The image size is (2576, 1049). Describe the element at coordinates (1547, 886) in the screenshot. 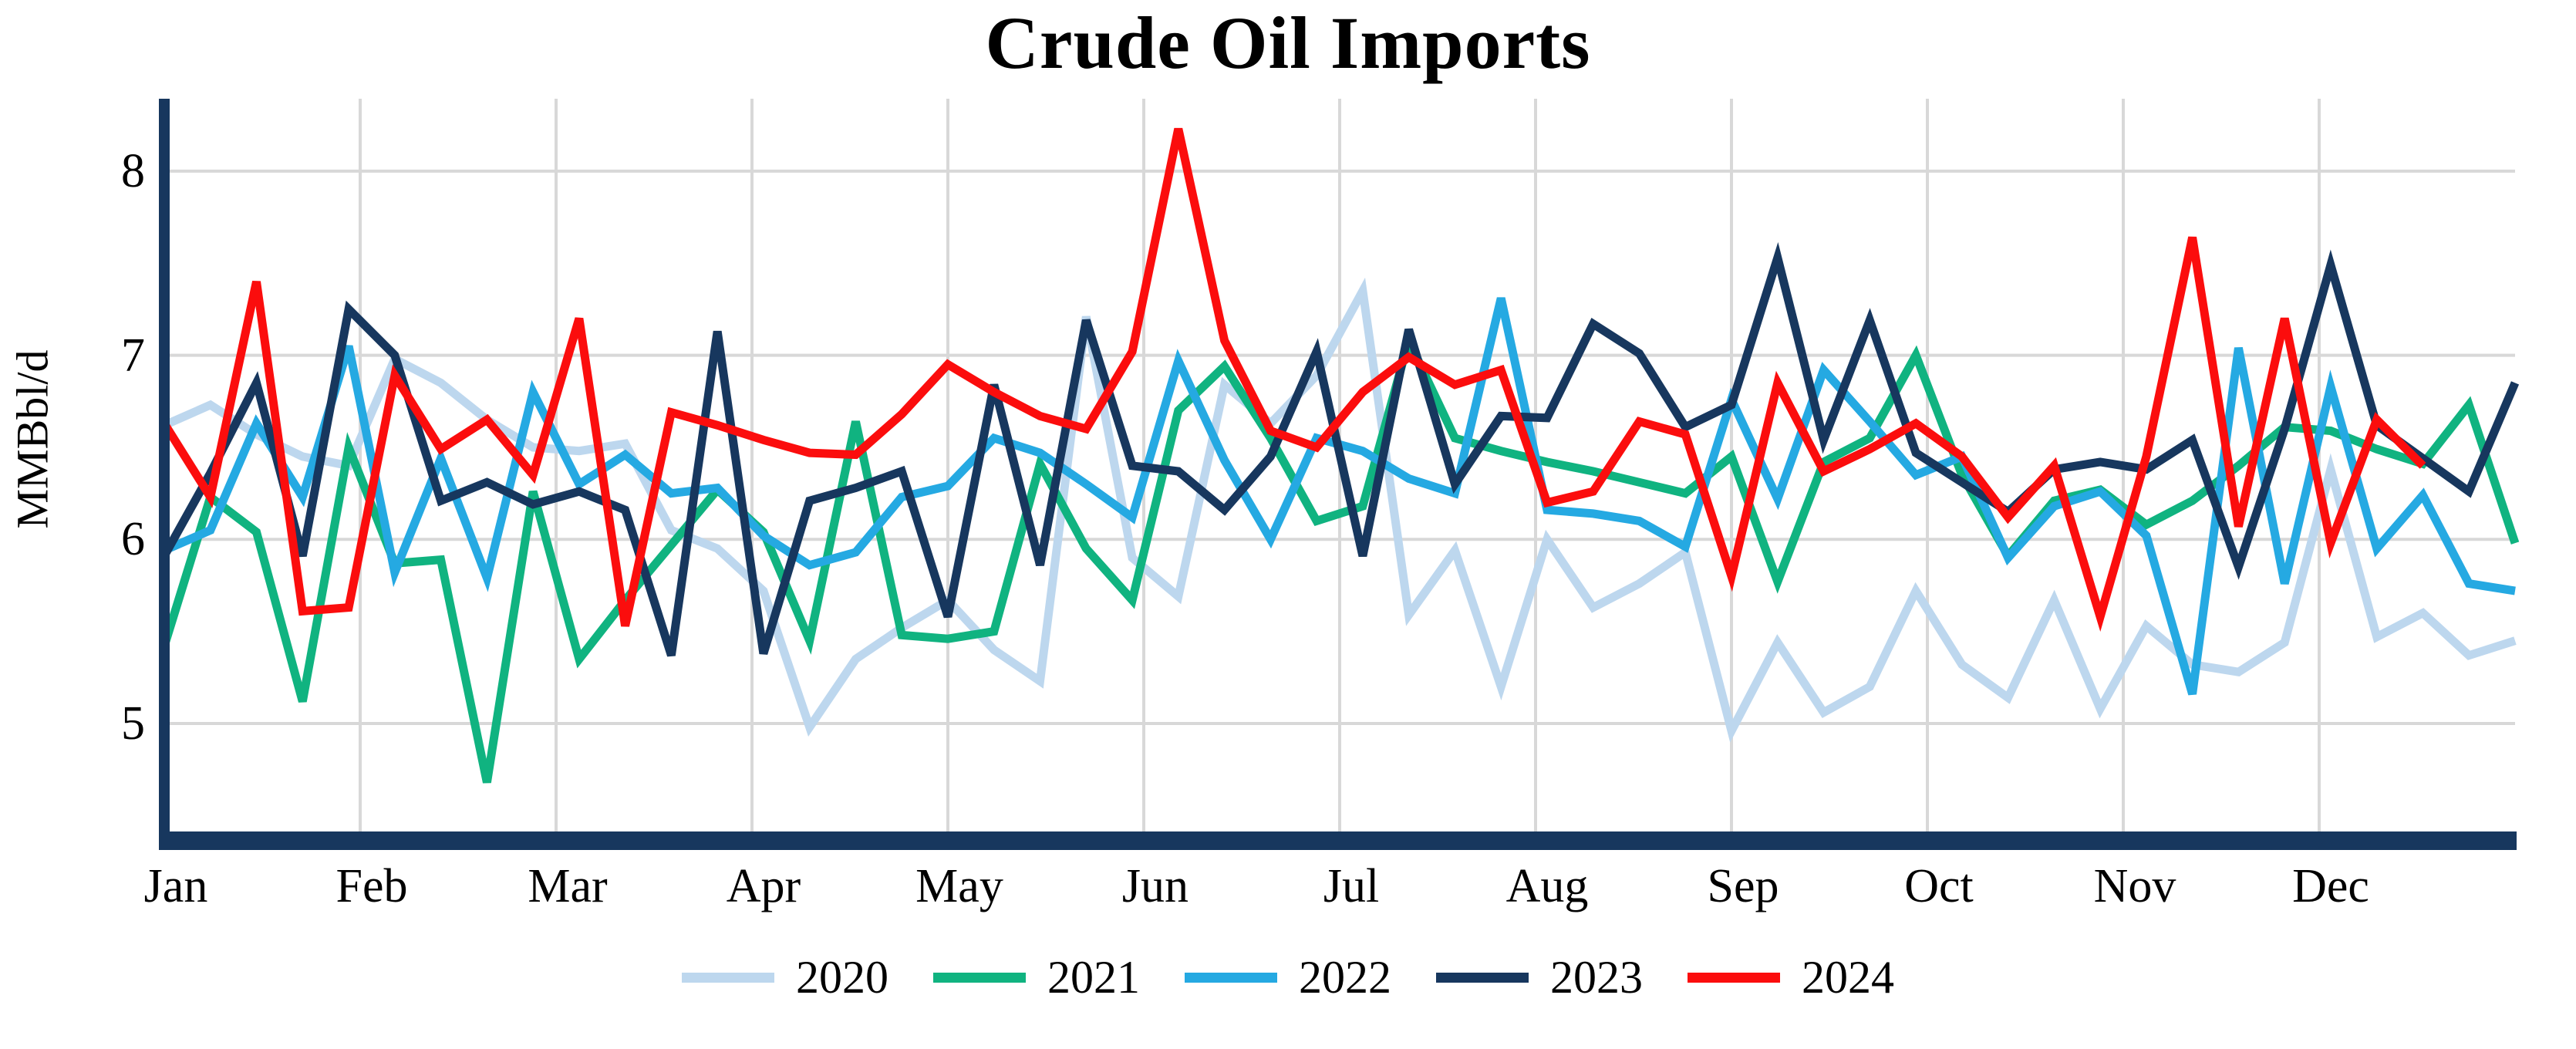

I see `x-month-label-aug: Aug` at that location.